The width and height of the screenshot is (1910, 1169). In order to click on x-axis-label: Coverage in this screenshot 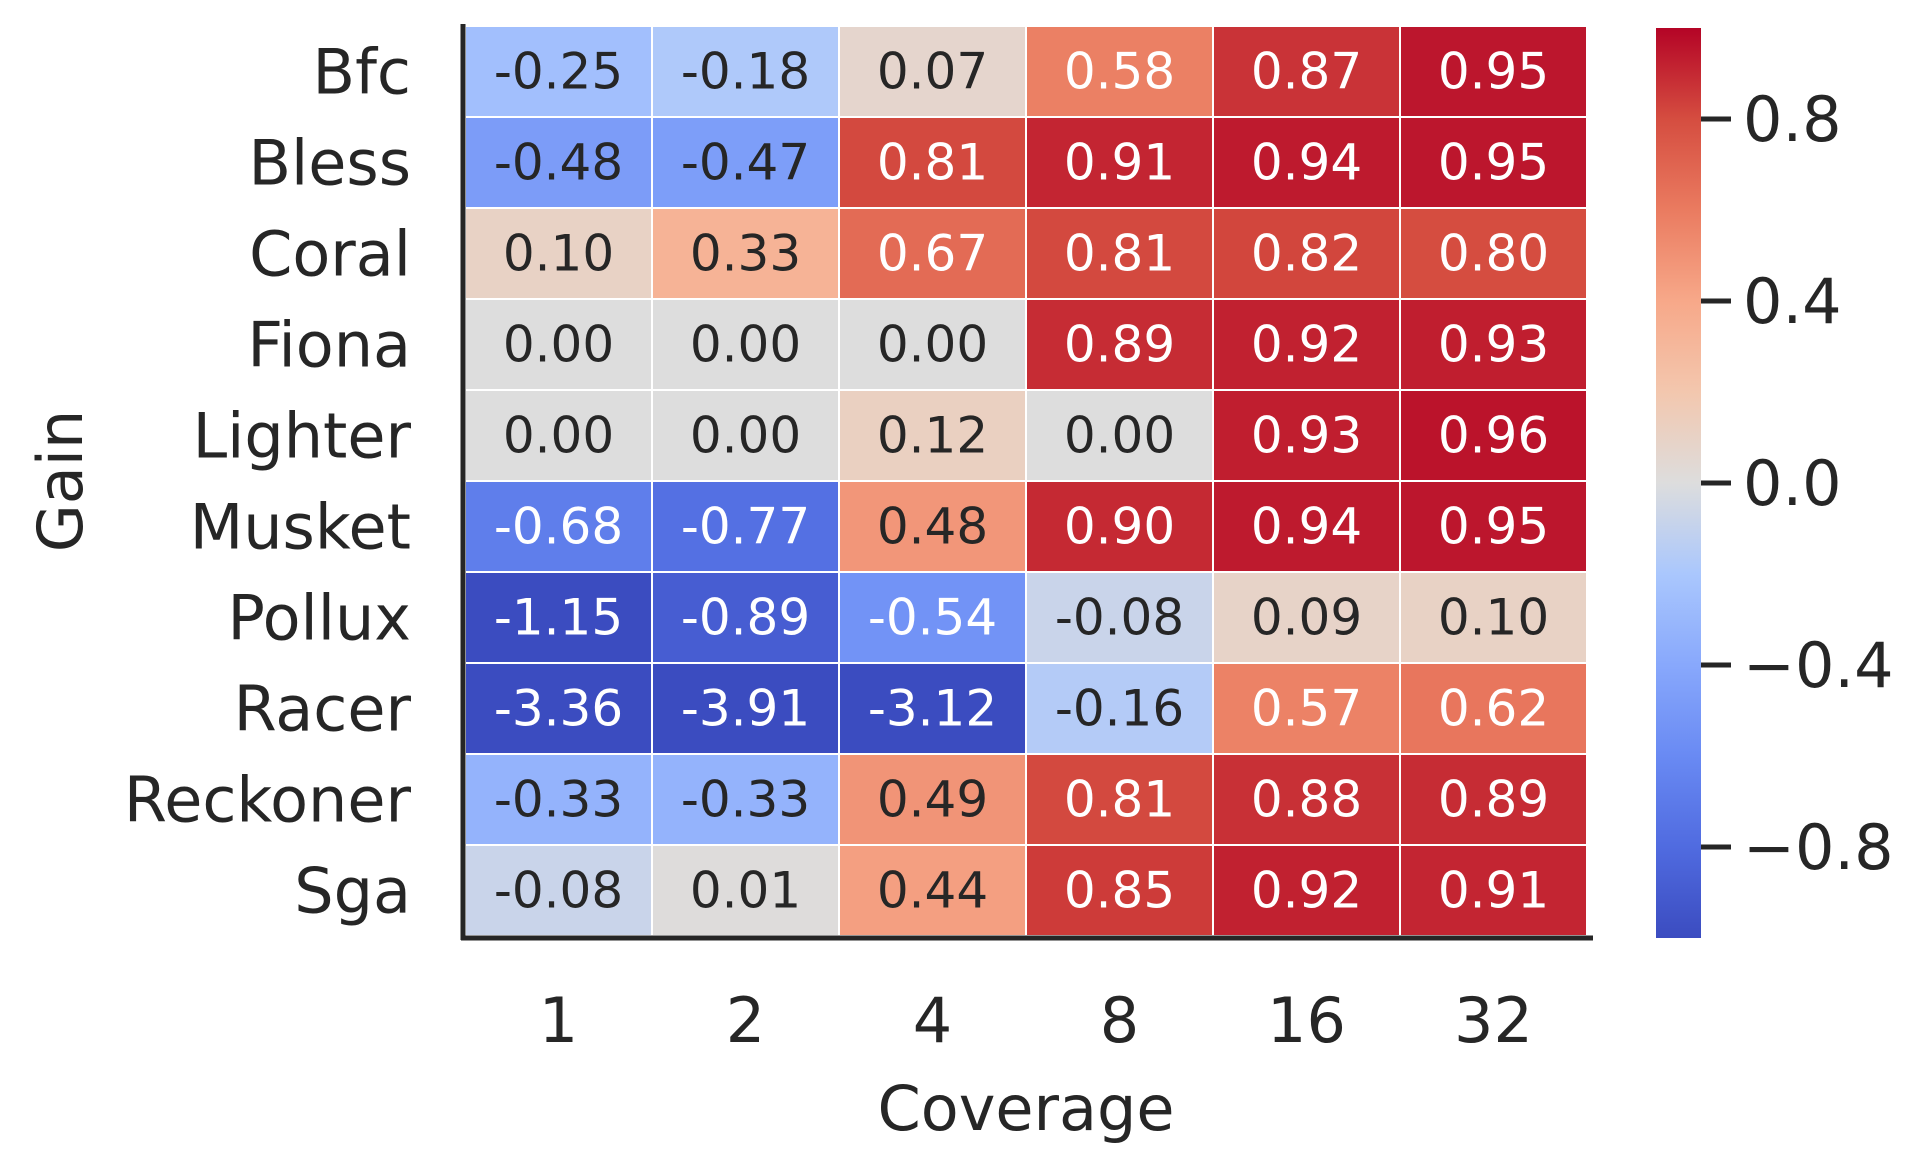, I will do `click(1025, 1108)`.